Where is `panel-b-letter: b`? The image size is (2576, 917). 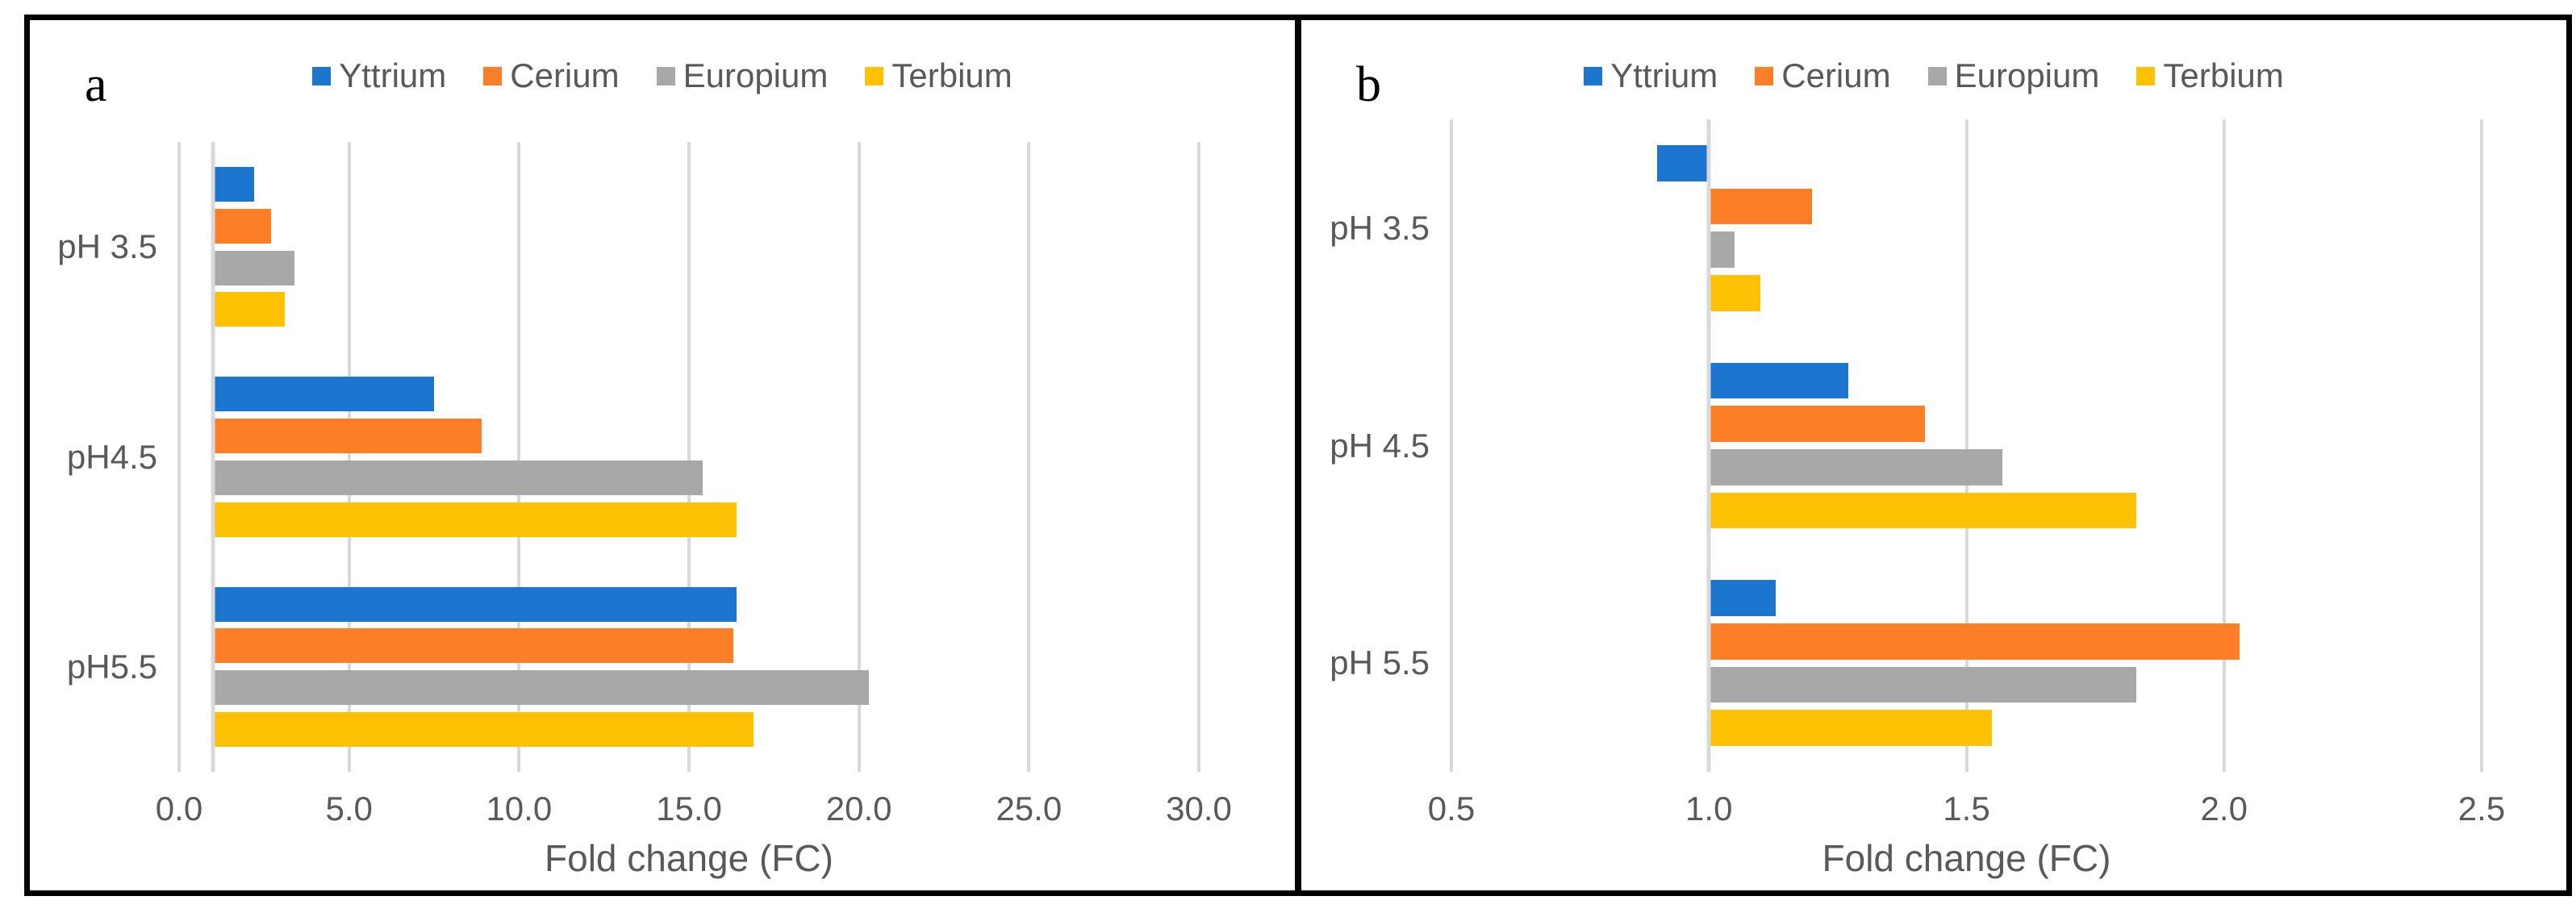 panel-b-letter: b is located at coordinates (1368, 84).